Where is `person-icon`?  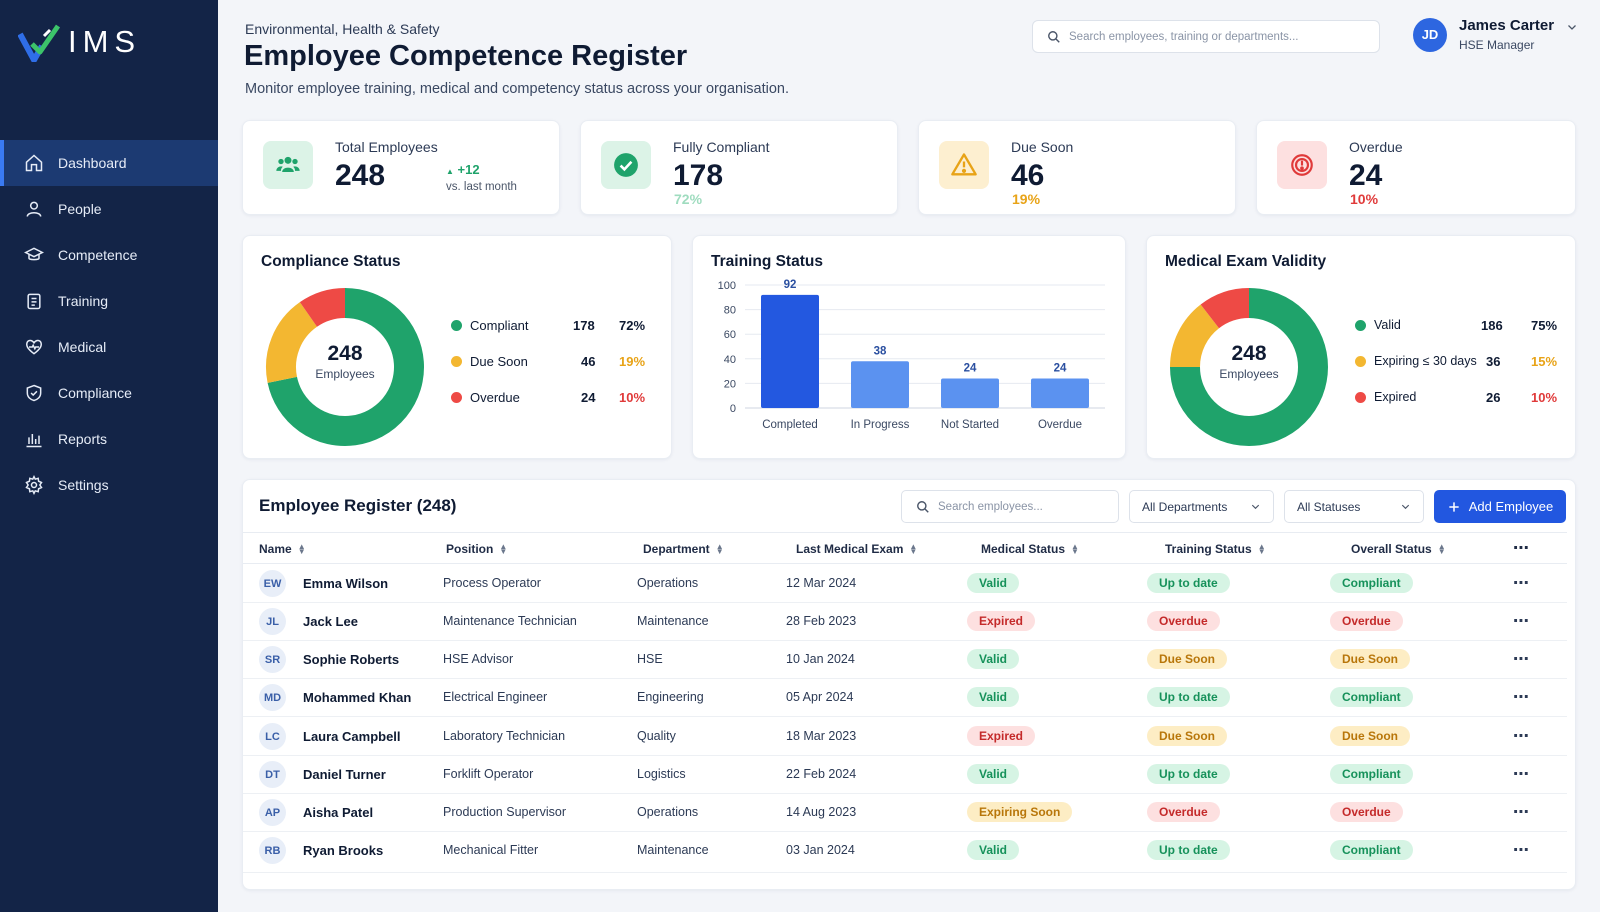
person-icon is located at coordinates (34, 209).